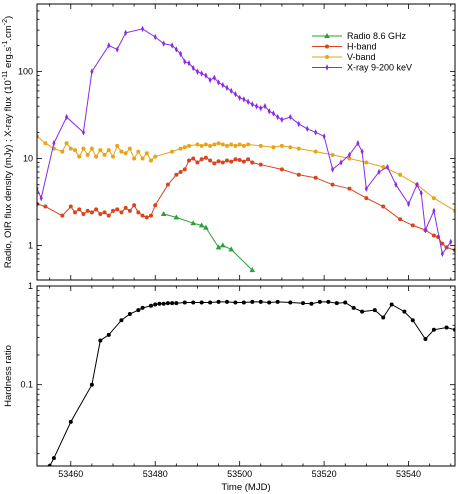 The height and width of the screenshot is (494, 458). I want to click on legend-label-h-band: H-band, so click(362, 47).